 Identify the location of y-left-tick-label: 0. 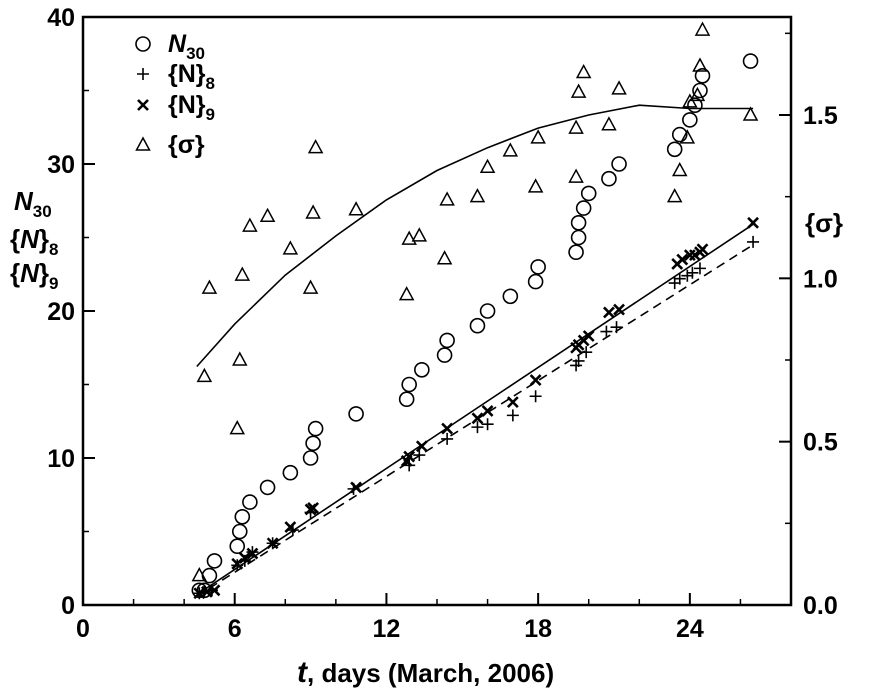
(68, 606).